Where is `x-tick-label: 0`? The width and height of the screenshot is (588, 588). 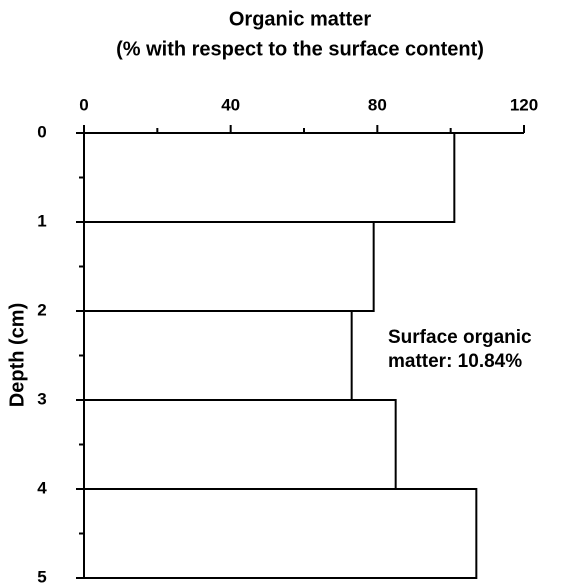 x-tick-label: 0 is located at coordinates (83, 104).